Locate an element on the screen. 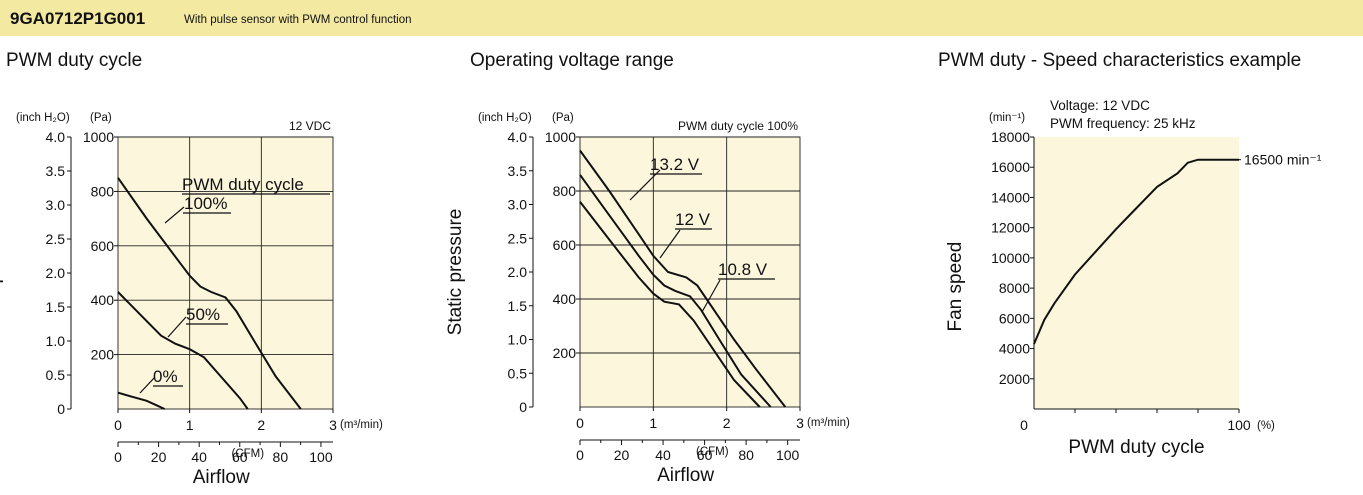 This screenshot has width=1363, height=495. chart1-m3-tick-label: 3 is located at coordinates (333, 425).